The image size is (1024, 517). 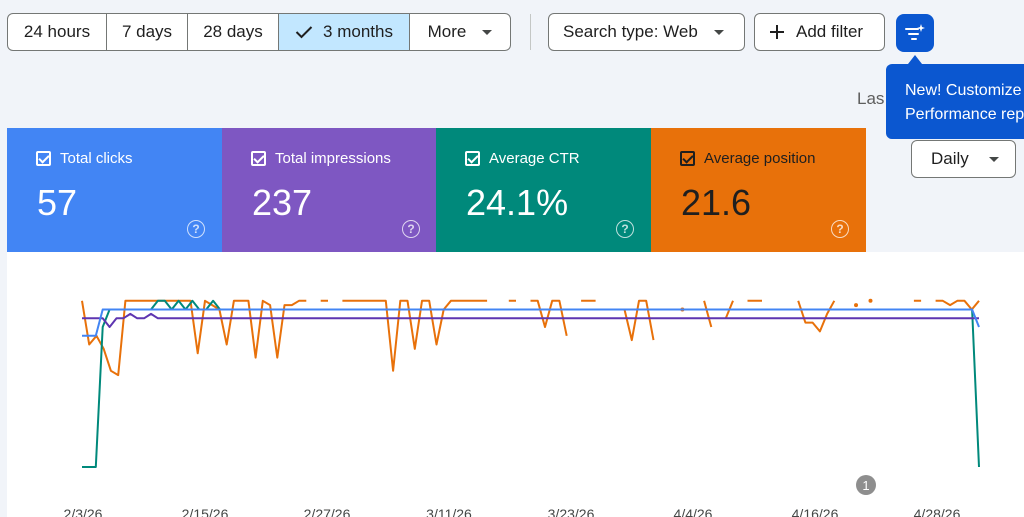 I want to click on metric-label-row: Total clicks, so click(x=84, y=158).